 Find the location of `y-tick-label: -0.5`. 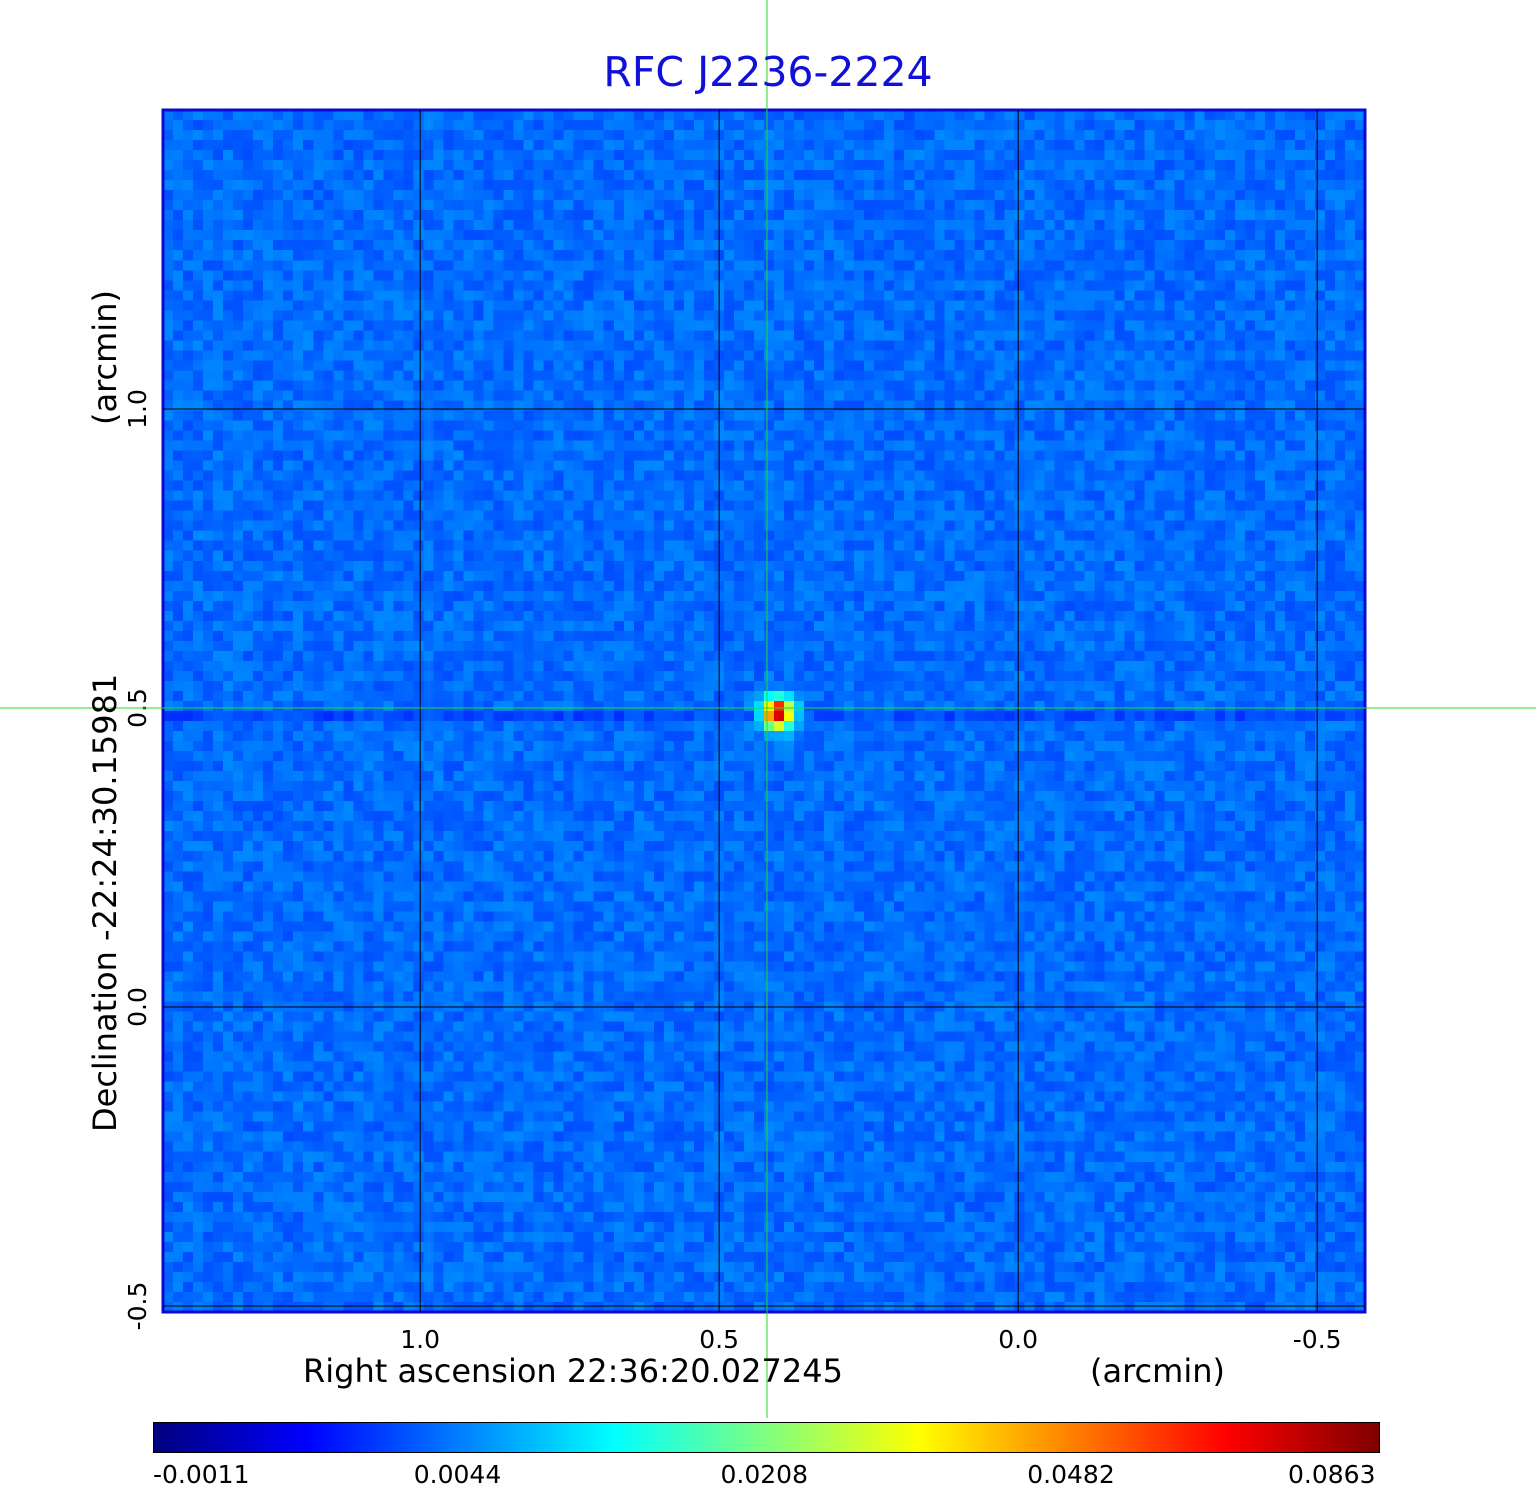

y-tick-label: -0.5 is located at coordinates (137, 1306).